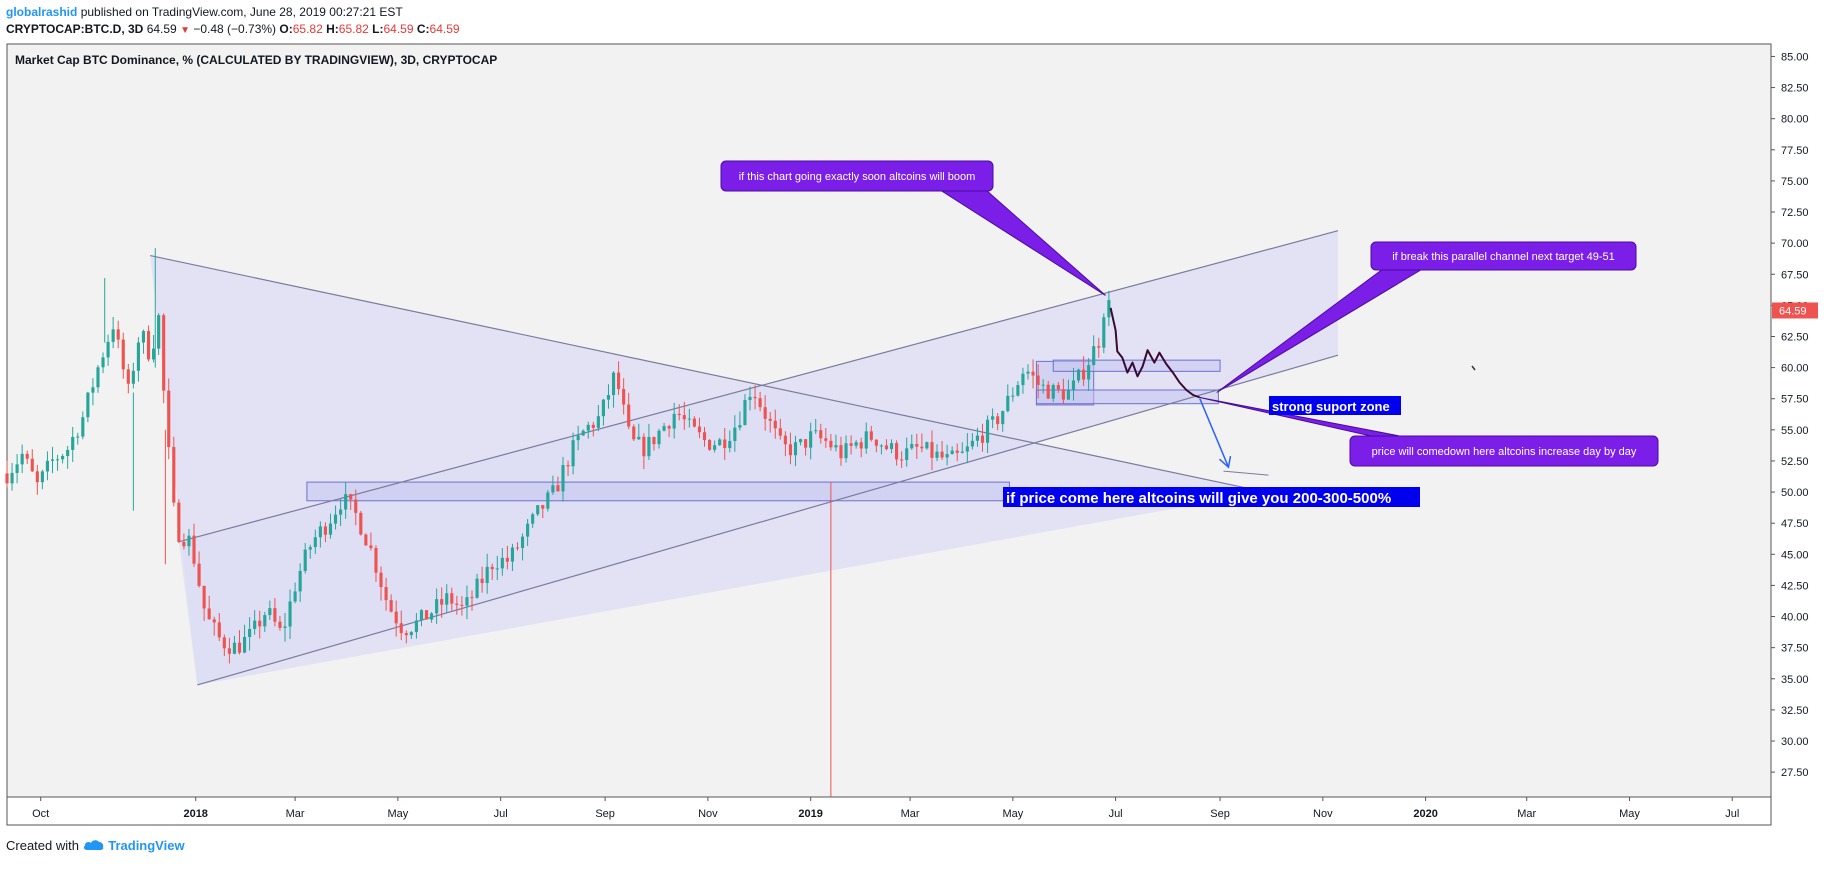 Image resolution: width=1828 pixels, height=869 pixels. Describe the element at coordinates (605, 814) in the screenshot. I see `time-tick-label: Sep` at that location.